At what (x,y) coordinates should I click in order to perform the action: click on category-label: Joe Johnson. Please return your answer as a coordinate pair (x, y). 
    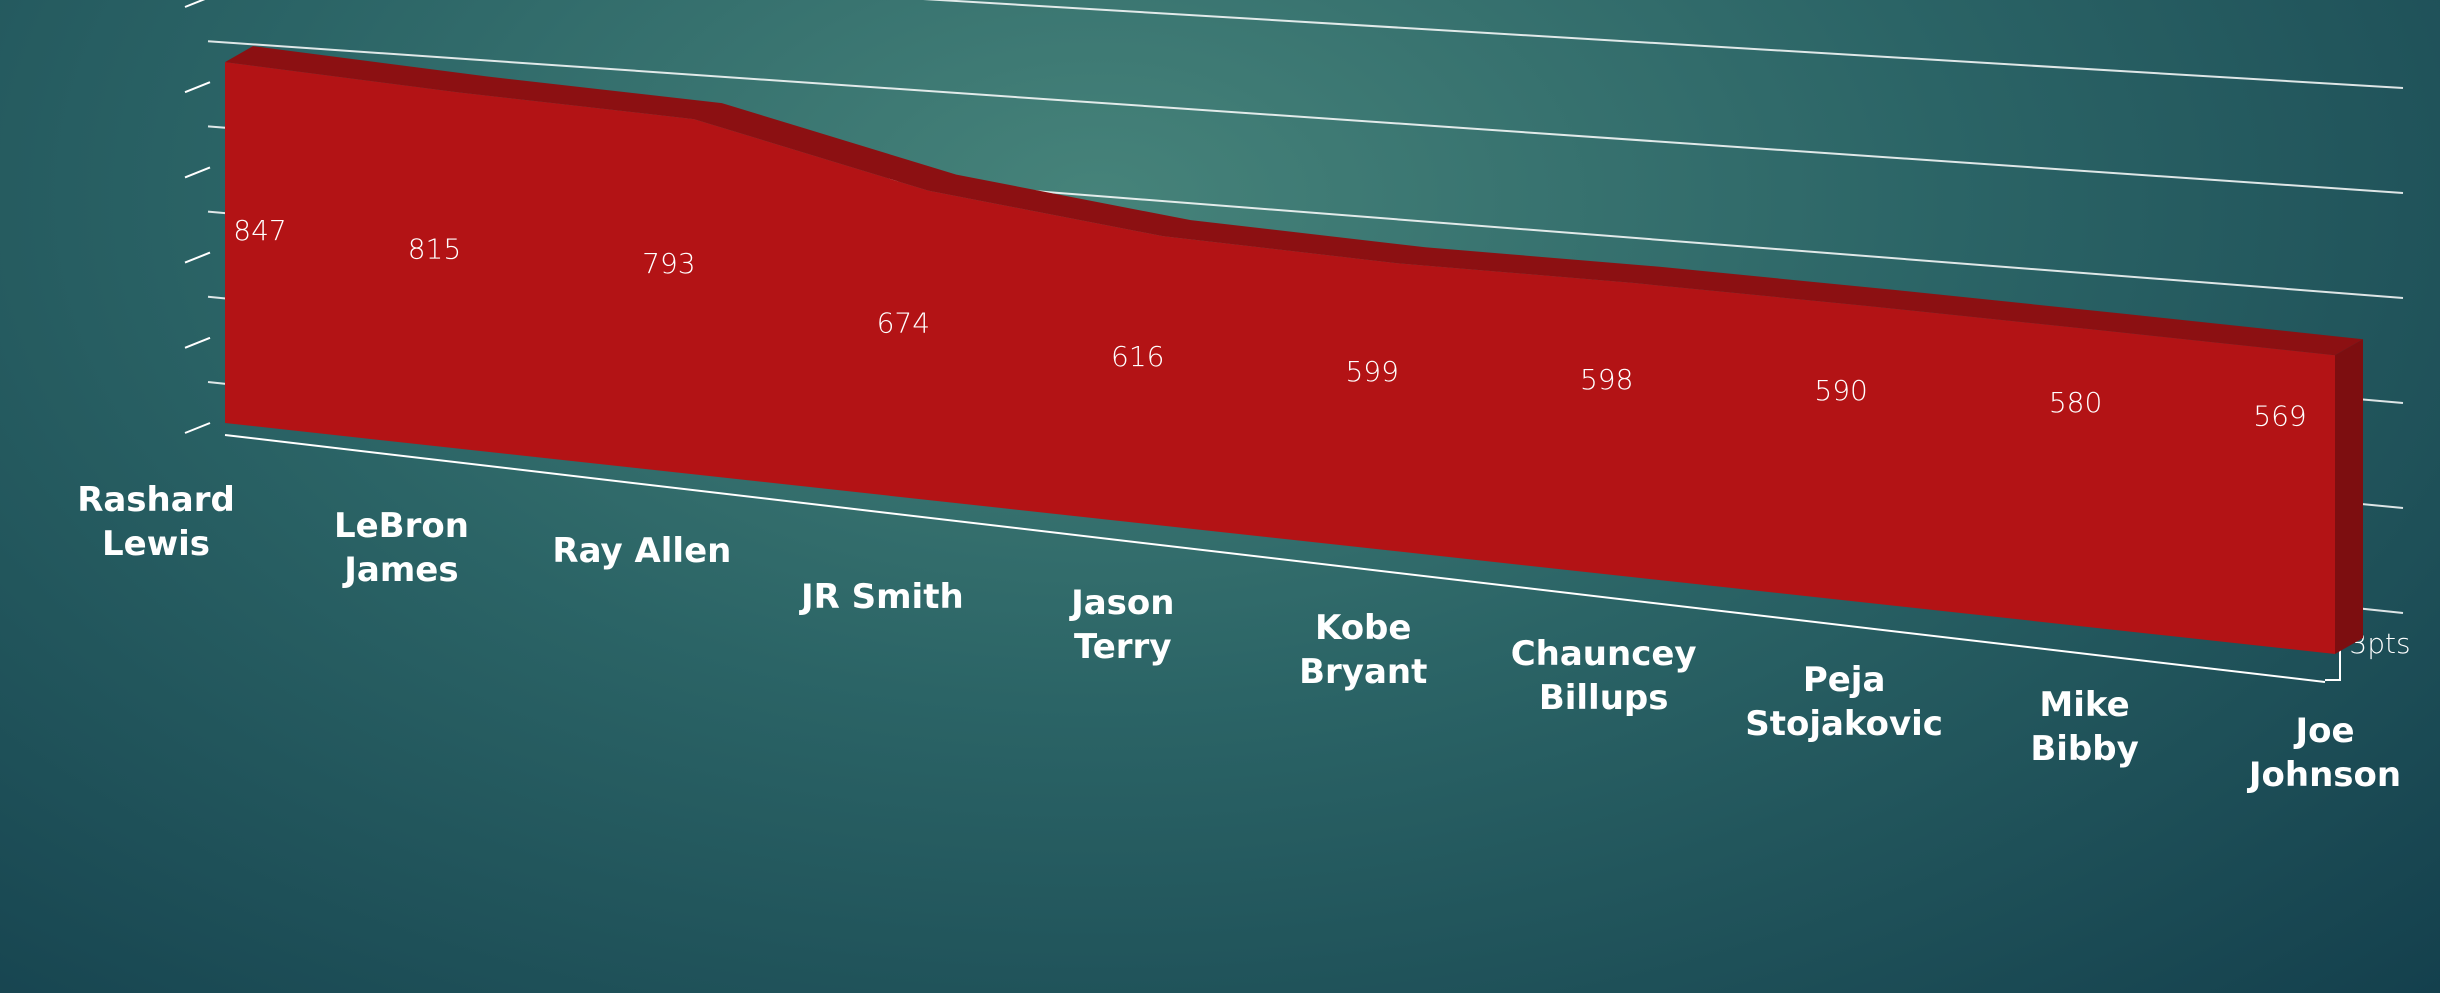
    Looking at the image, I should click on (2325, 753).